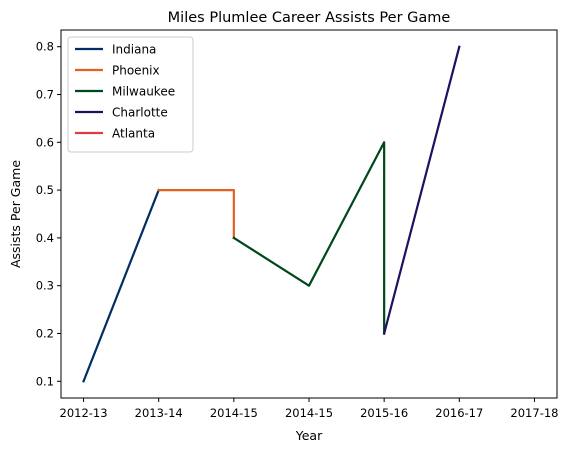 This screenshot has height=453, width=570. Describe the element at coordinates (159, 413) in the screenshot. I see `x-tick-label: 2013-14` at that location.